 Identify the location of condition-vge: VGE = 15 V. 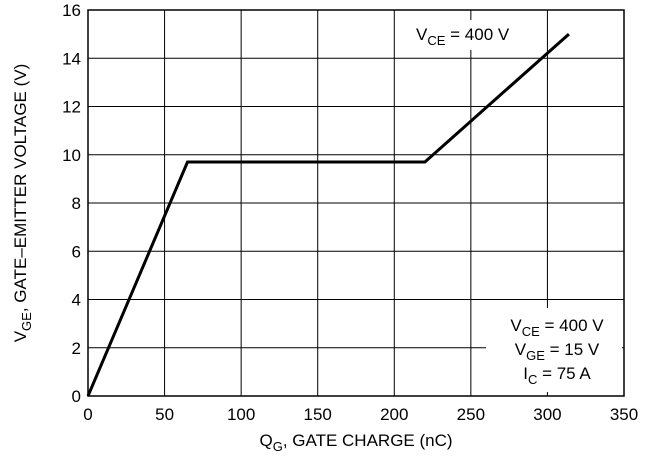
(557, 351).